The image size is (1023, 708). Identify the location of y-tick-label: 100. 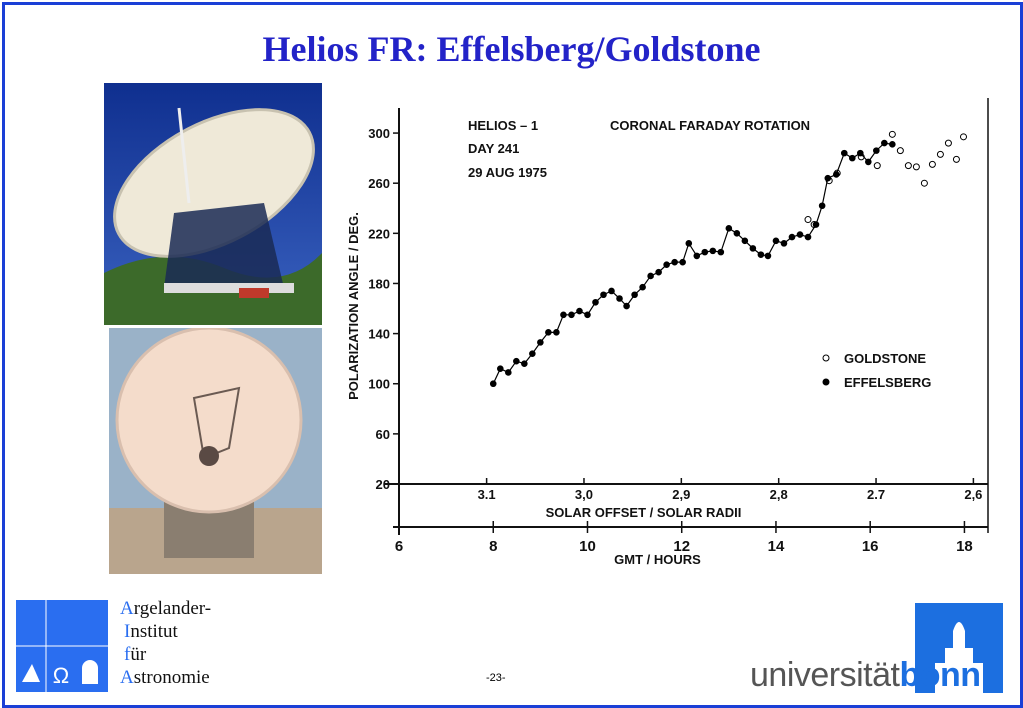
(379, 384).